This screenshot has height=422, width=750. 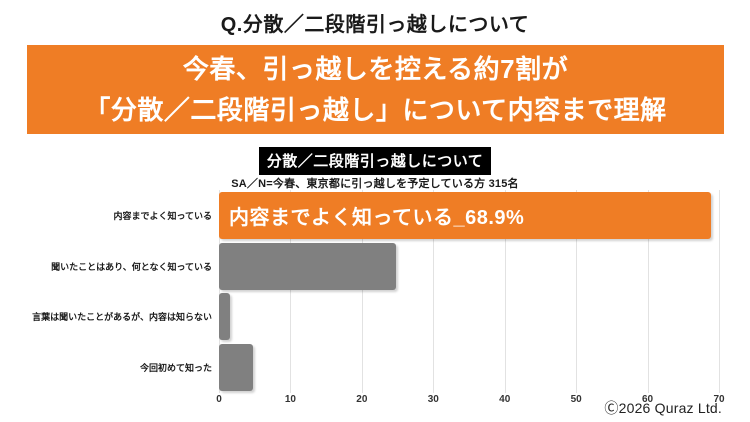 I want to click on bar: 内容までよく知っている_68.9%, so click(x=465, y=215).